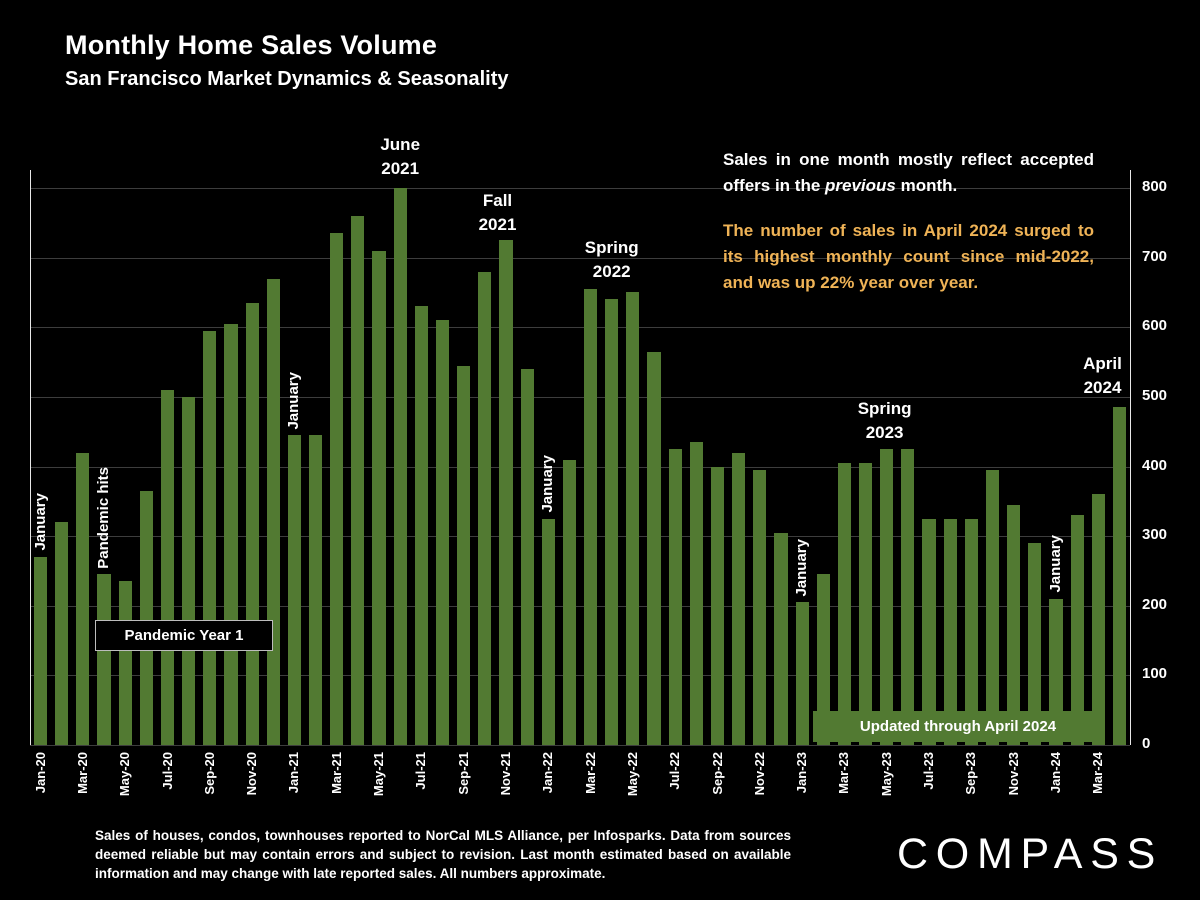 The height and width of the screenshot is (900, 1200). Describe the element at coordinates (548, 773) in the screenshot. I see `x-tick-label: Jan-22` at that location.